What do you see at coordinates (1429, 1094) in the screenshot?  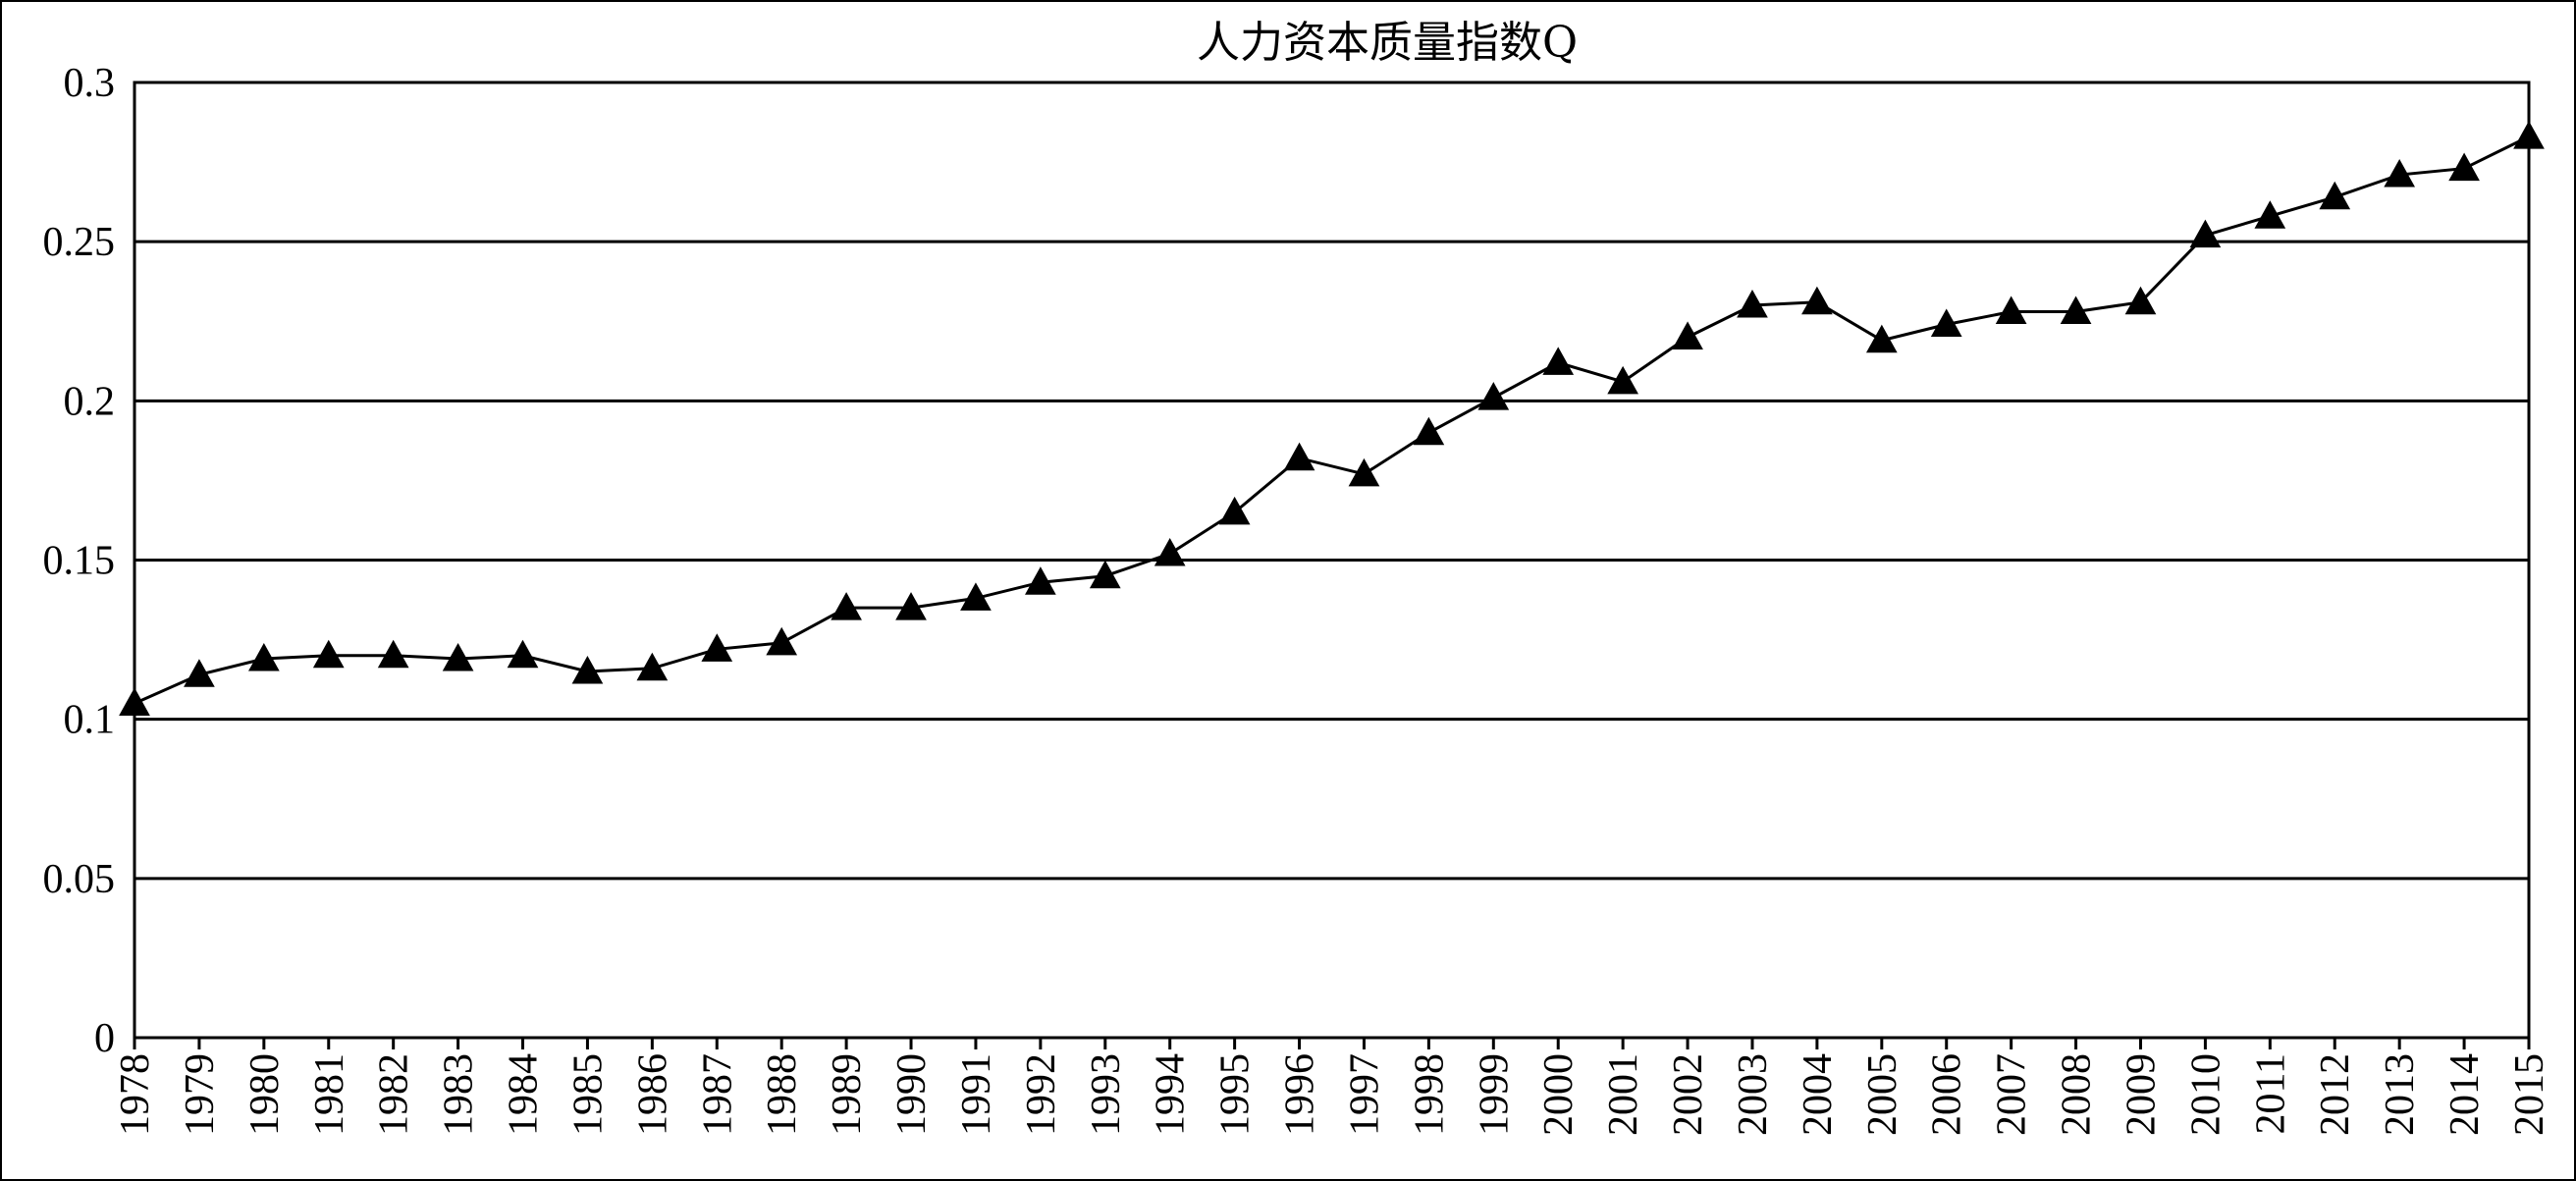 I see `x-tick-label: 1998` at bounding box center [1429, 1094].